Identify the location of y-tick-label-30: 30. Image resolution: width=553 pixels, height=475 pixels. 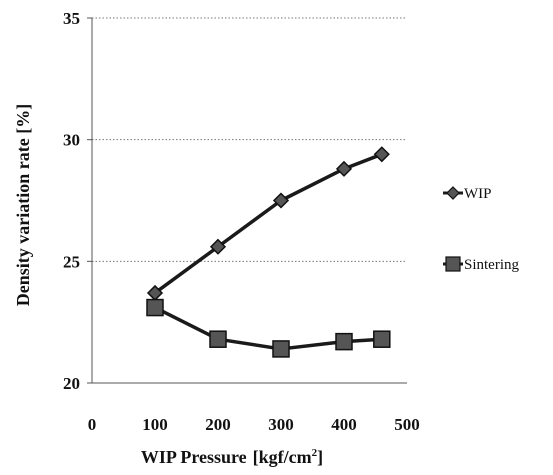
(71, 140).